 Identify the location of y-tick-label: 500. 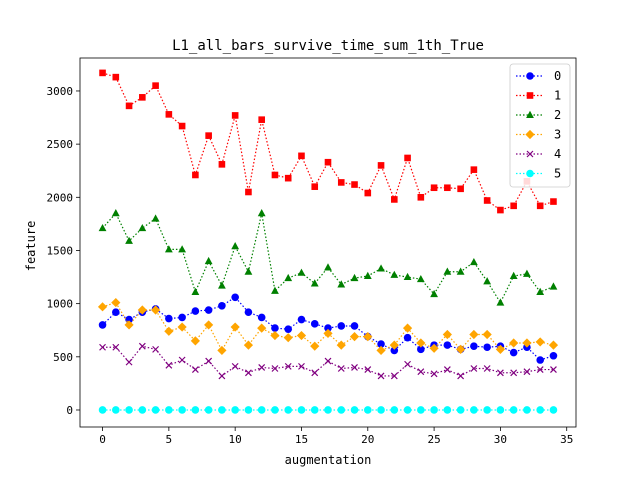
(63, 357).